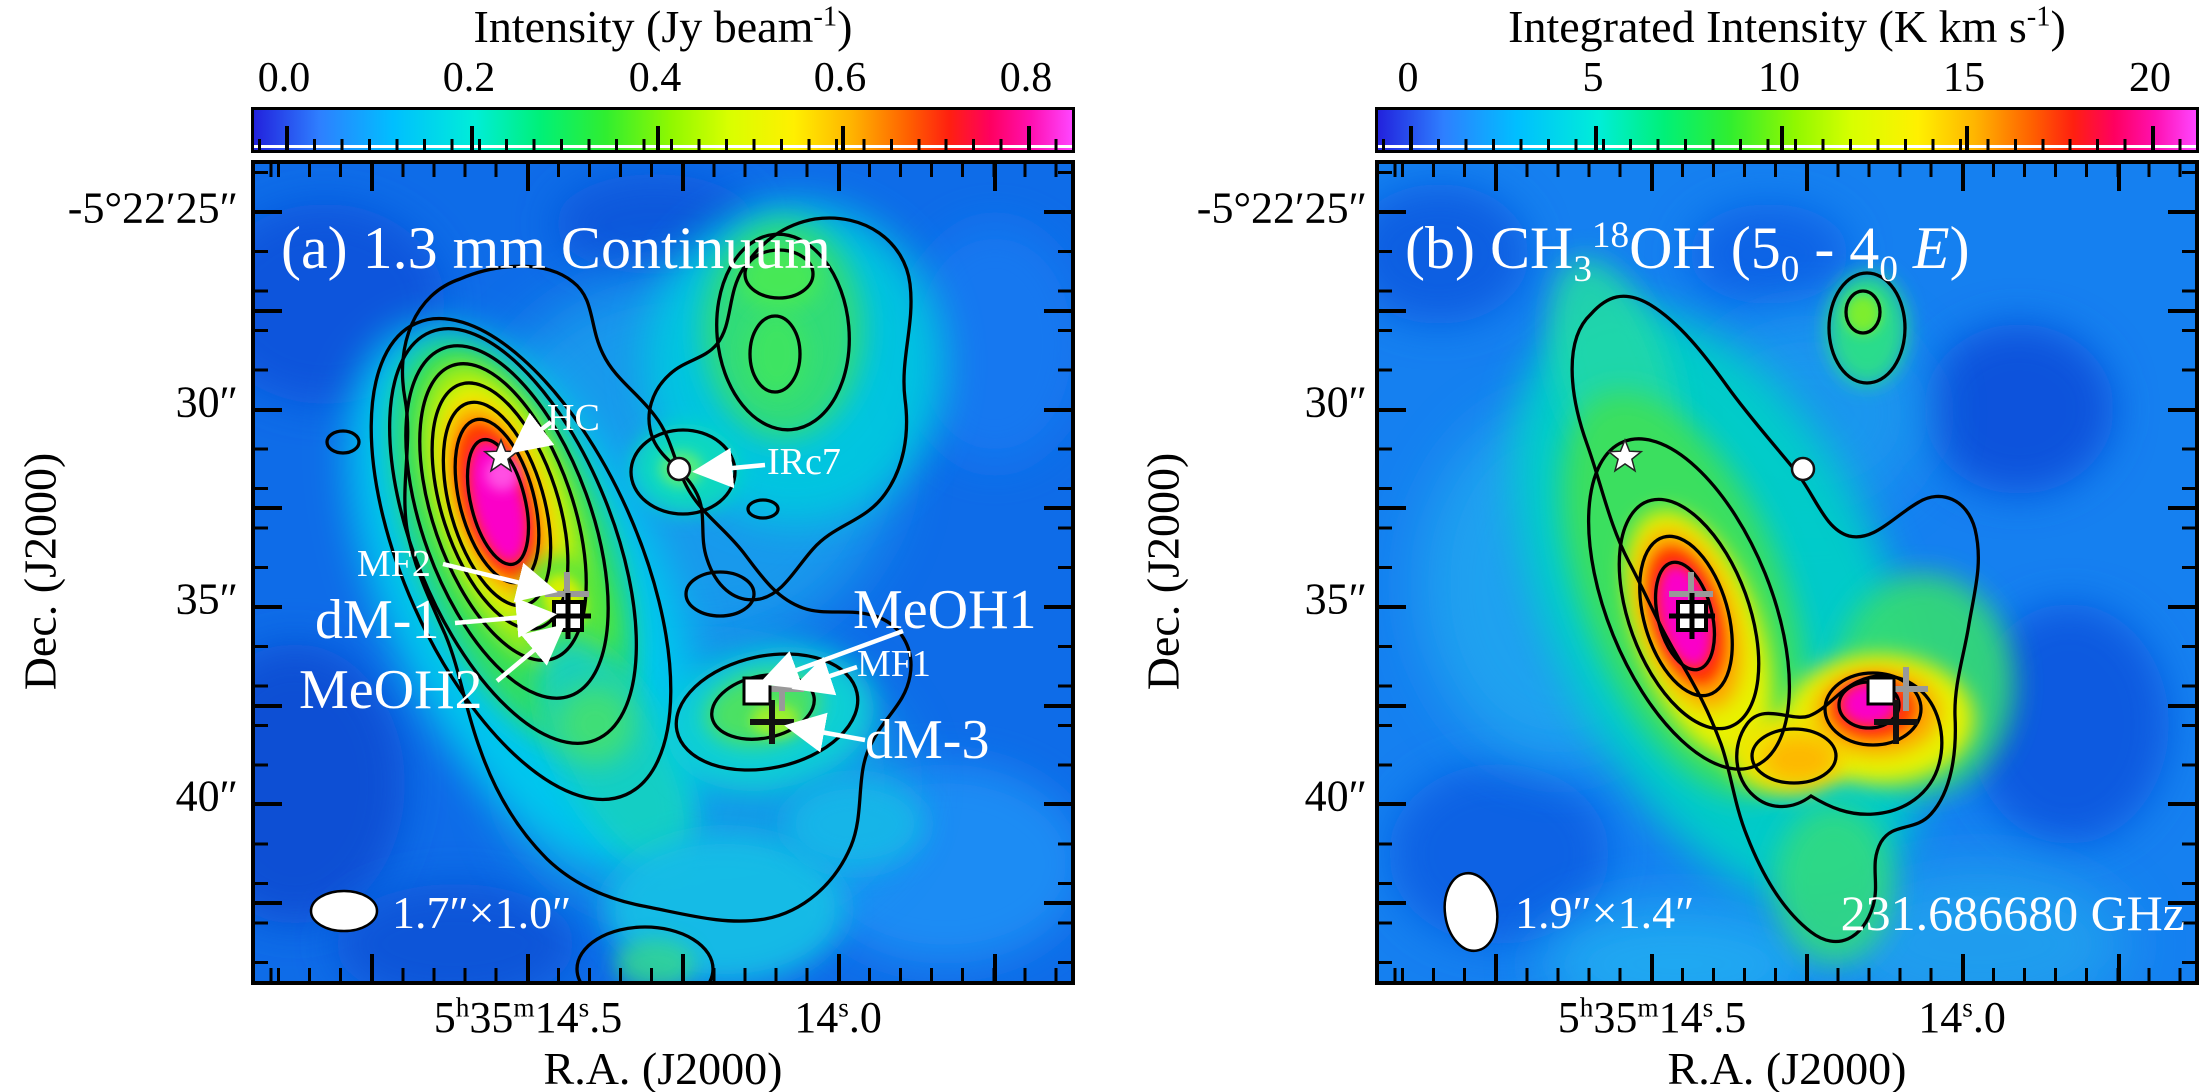 Image resolution: width=2203 pixels, height=1092 pixels. Describe the element at coordinates (838, 1017) in the screenshot. I see `x-tick-14.0-a: 14s.0` at that location.